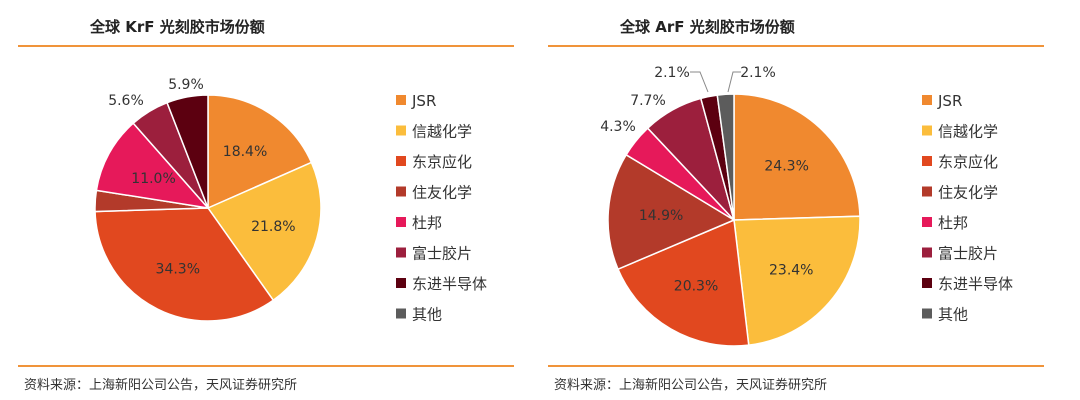  What do you see at coordinates (126, 101) in the screenshot?
I see `slice-label-6: 5.6%` at bounding box center [126, 101].